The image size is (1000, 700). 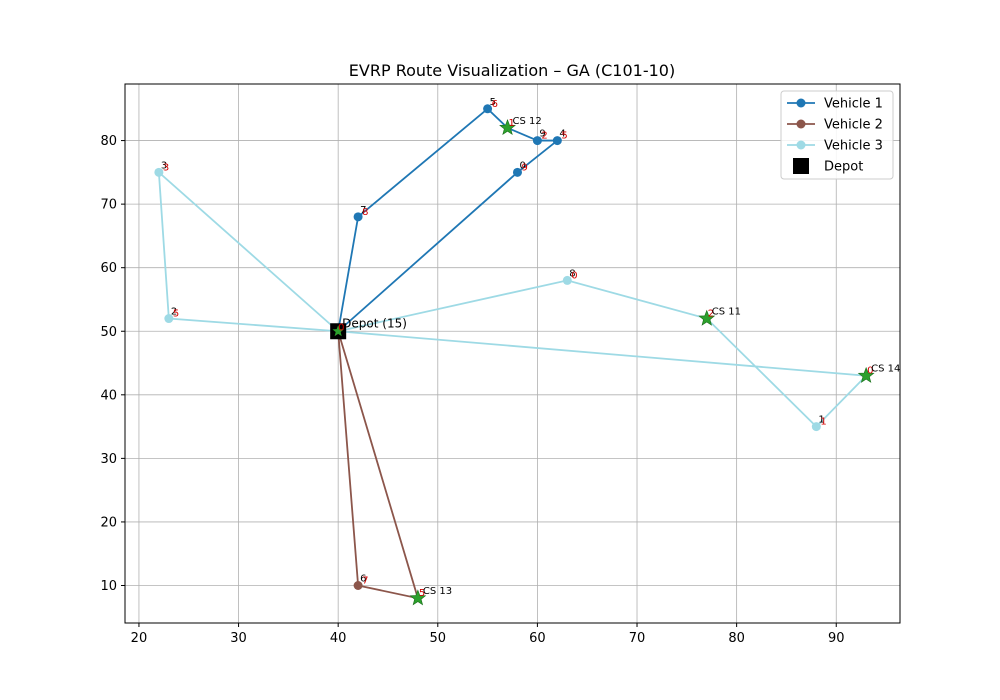 I want to click on x-tick-label: 70, so click(x=637, y=638).